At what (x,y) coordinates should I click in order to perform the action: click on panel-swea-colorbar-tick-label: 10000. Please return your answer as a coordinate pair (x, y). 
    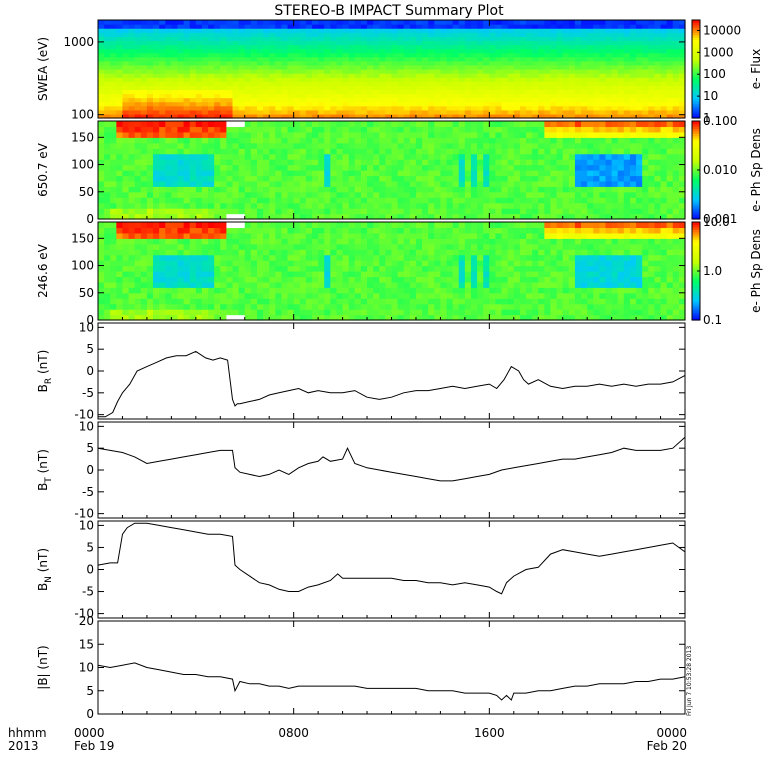
    Looking at the image, I should click on (722, 30).